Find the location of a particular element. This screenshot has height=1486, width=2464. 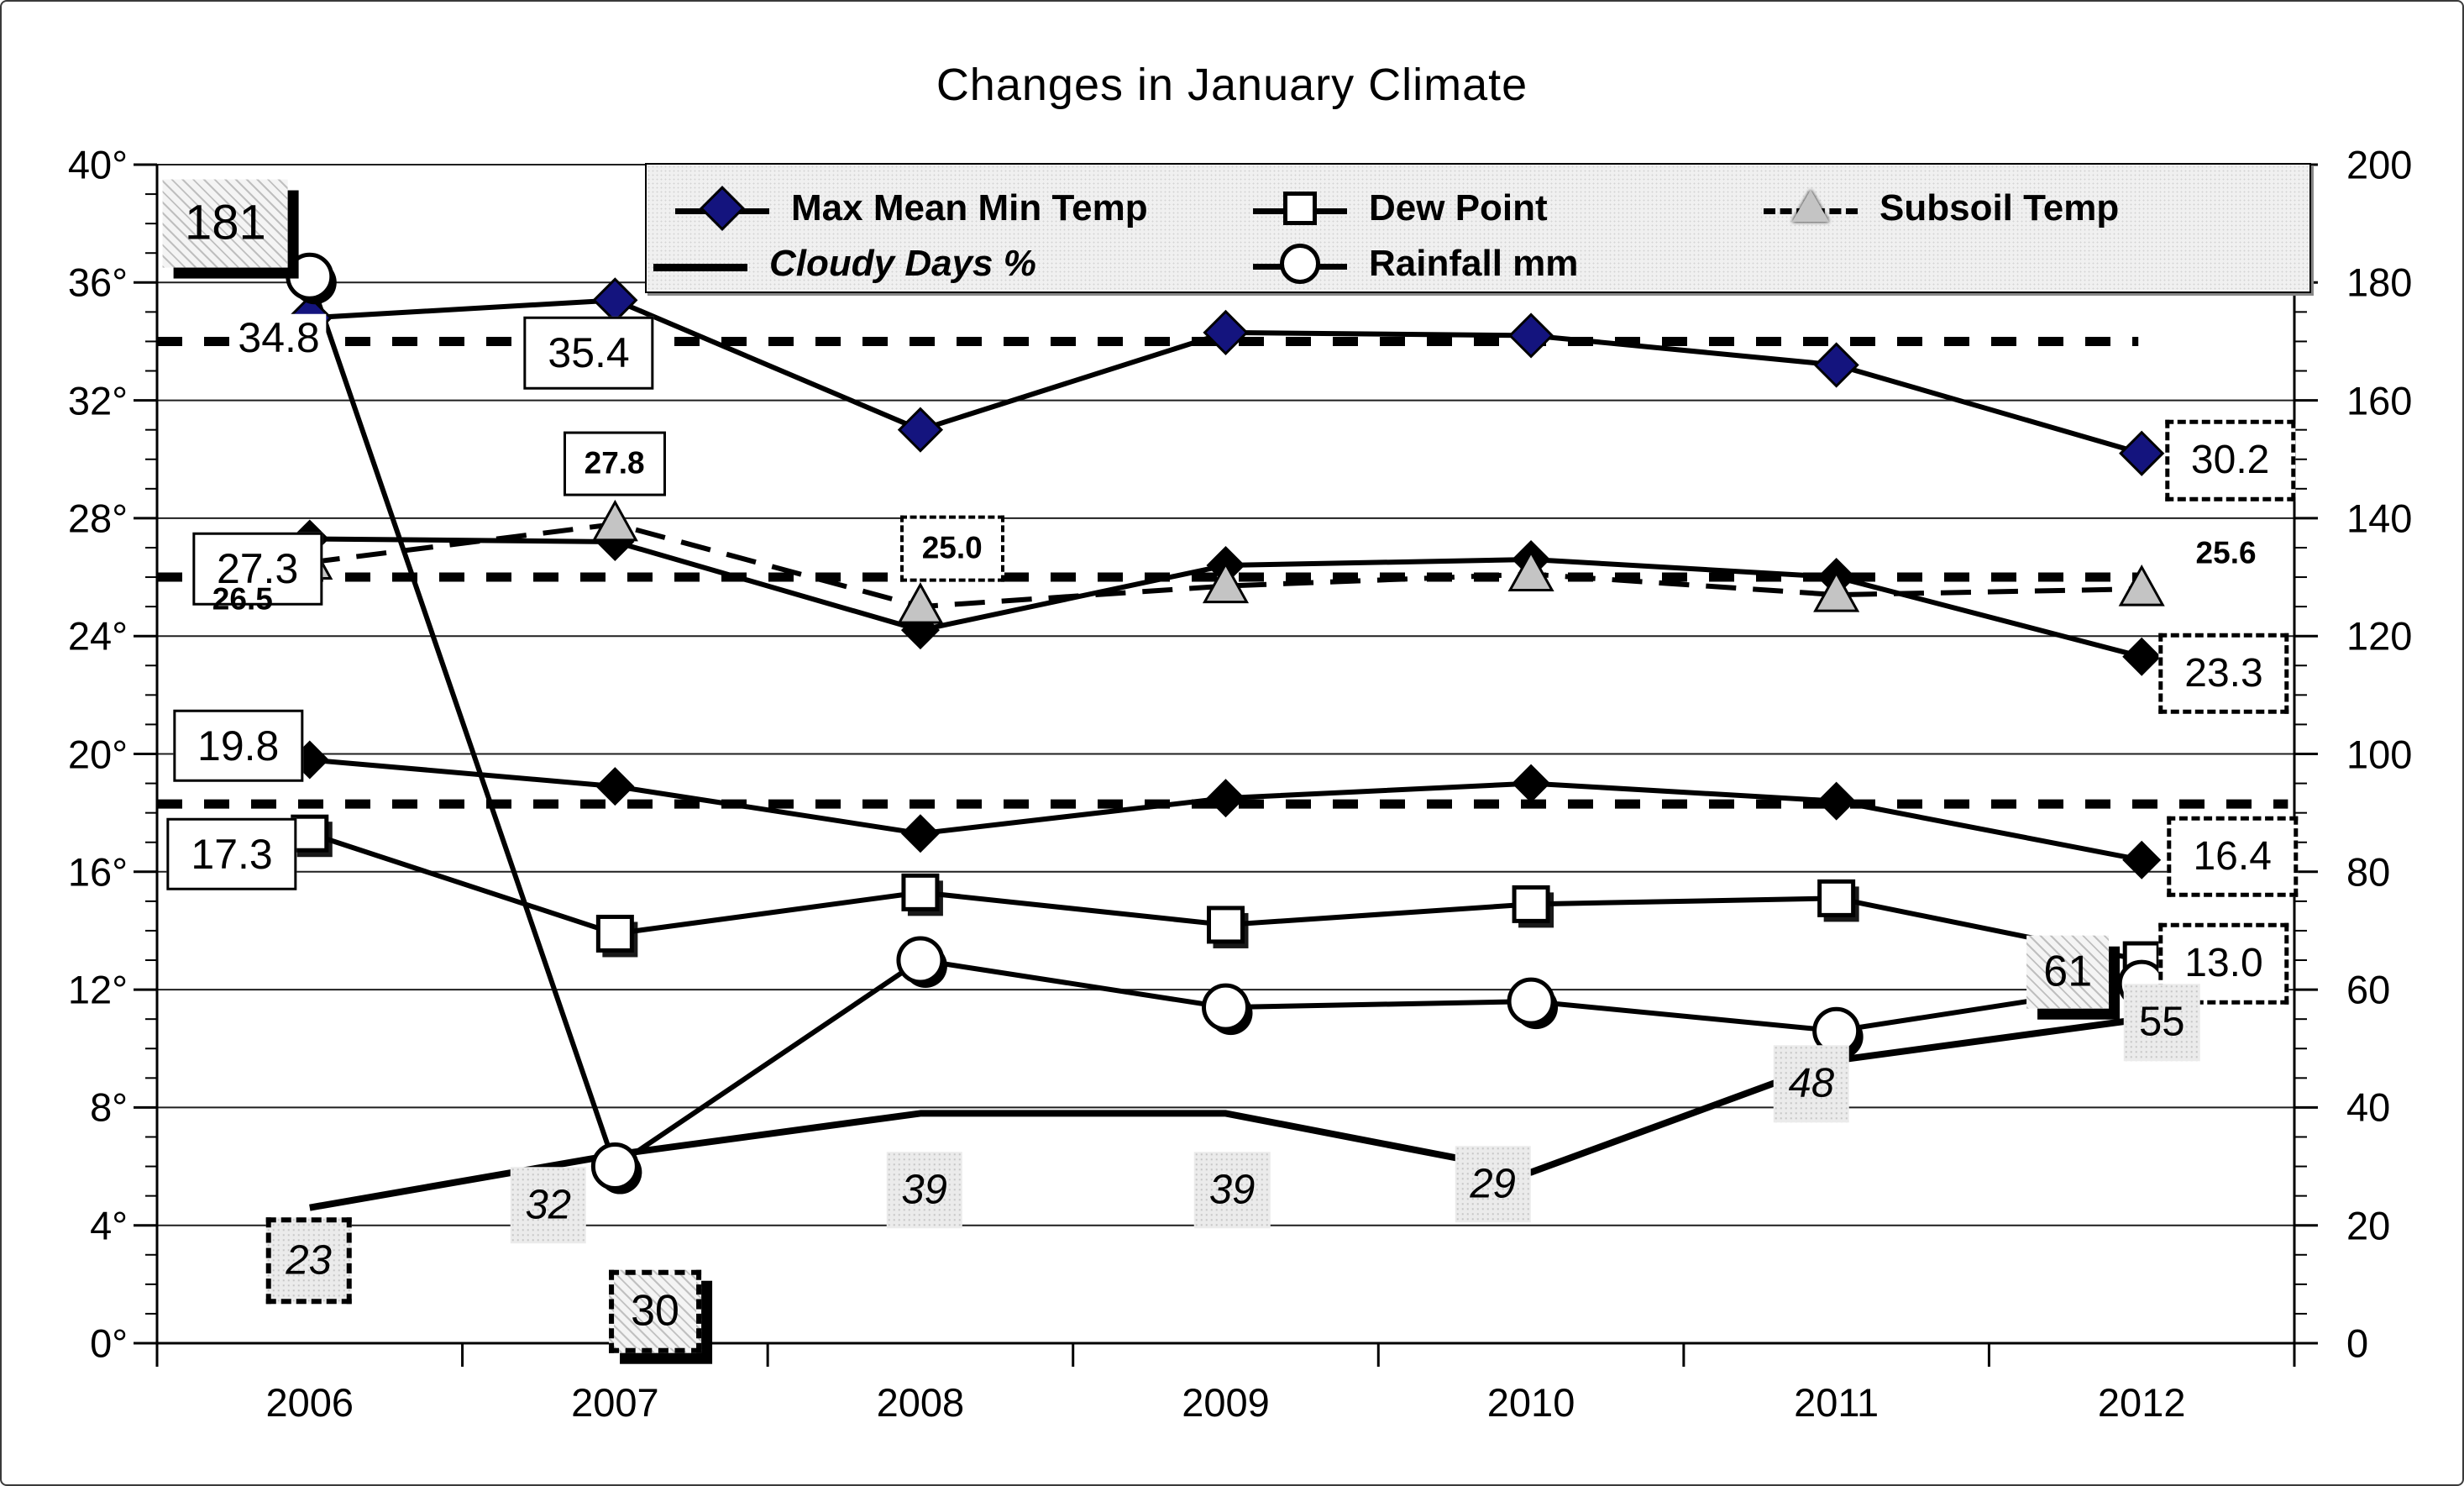

legend-item-max-mean-min-temp: Max Mean Min Temp is located at coordinates (912, 208).